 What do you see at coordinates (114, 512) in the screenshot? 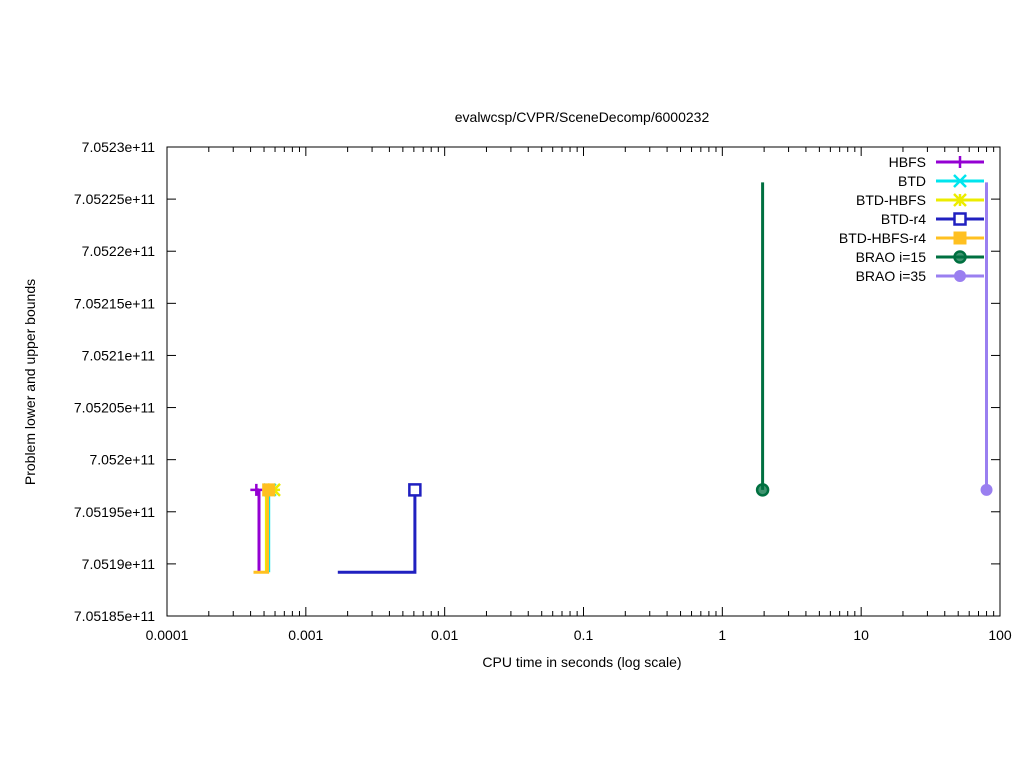
I see `y-tick-label: 7.05195e+11` at bounding box center [114, 512].